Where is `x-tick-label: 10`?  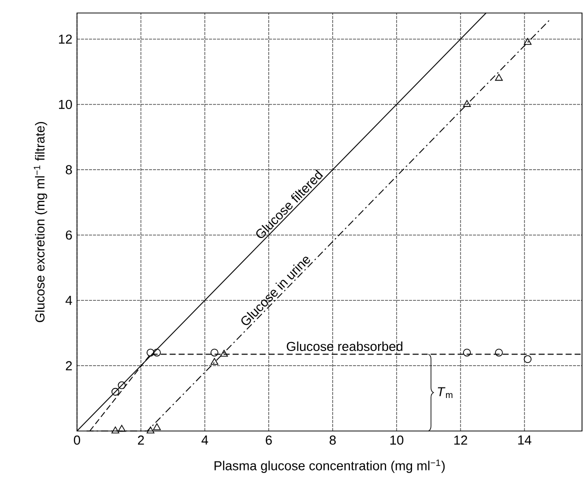 x-tick-label: 10 is located at coordinates (397, 440).